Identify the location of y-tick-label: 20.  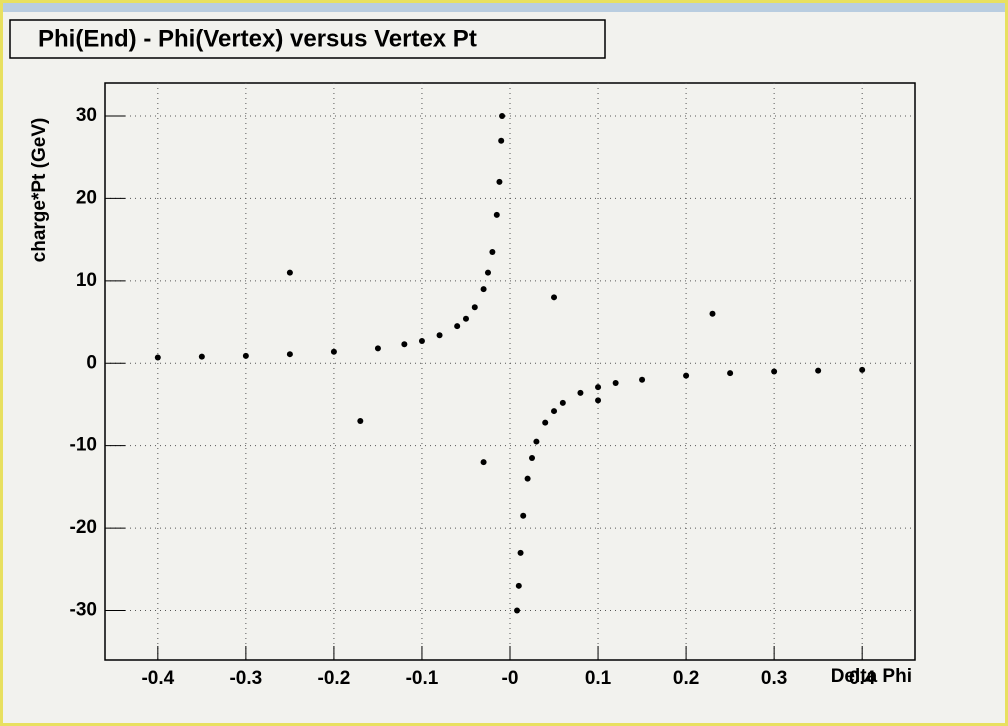
(86, 197).